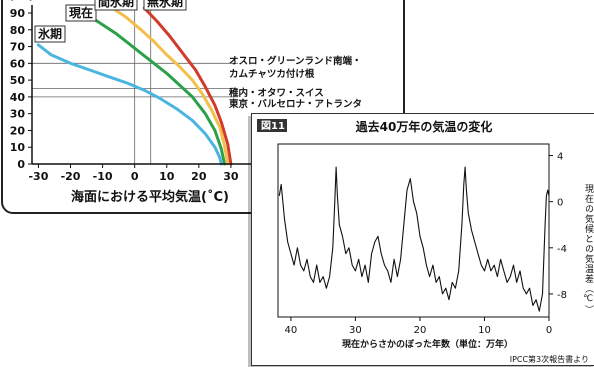 This screenshot has height=367, width=594. I want to click on x-axis-label: 海面における平均気温(˚C), so click(150, 197).